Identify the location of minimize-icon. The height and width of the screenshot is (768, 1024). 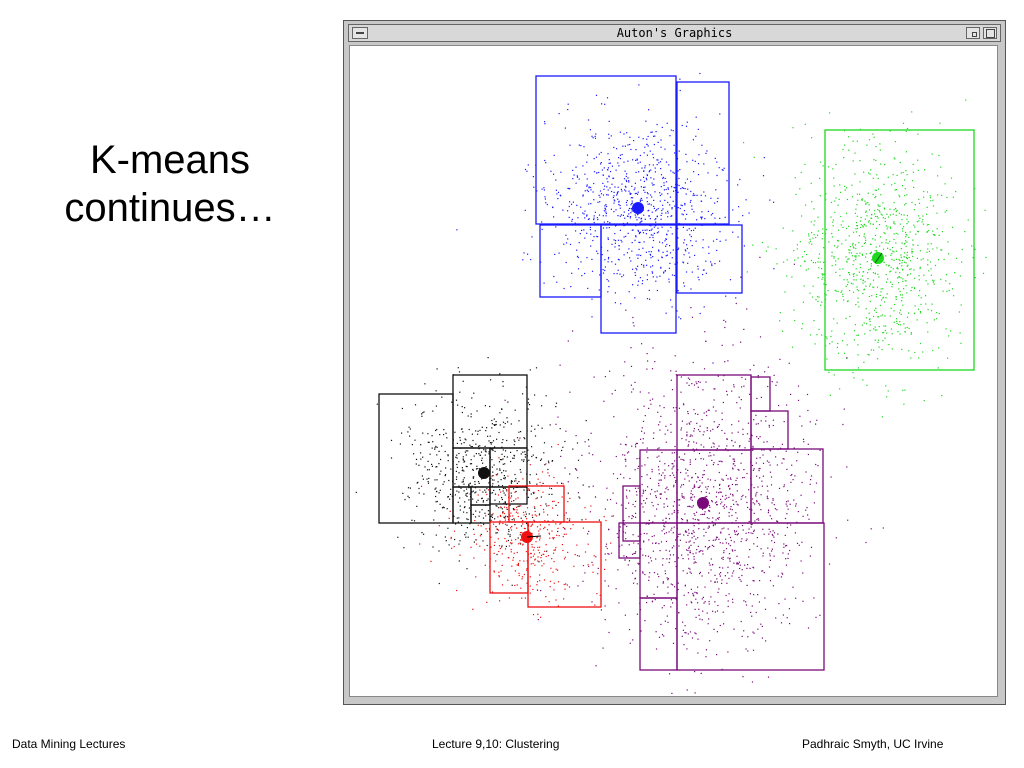
(973, 33).